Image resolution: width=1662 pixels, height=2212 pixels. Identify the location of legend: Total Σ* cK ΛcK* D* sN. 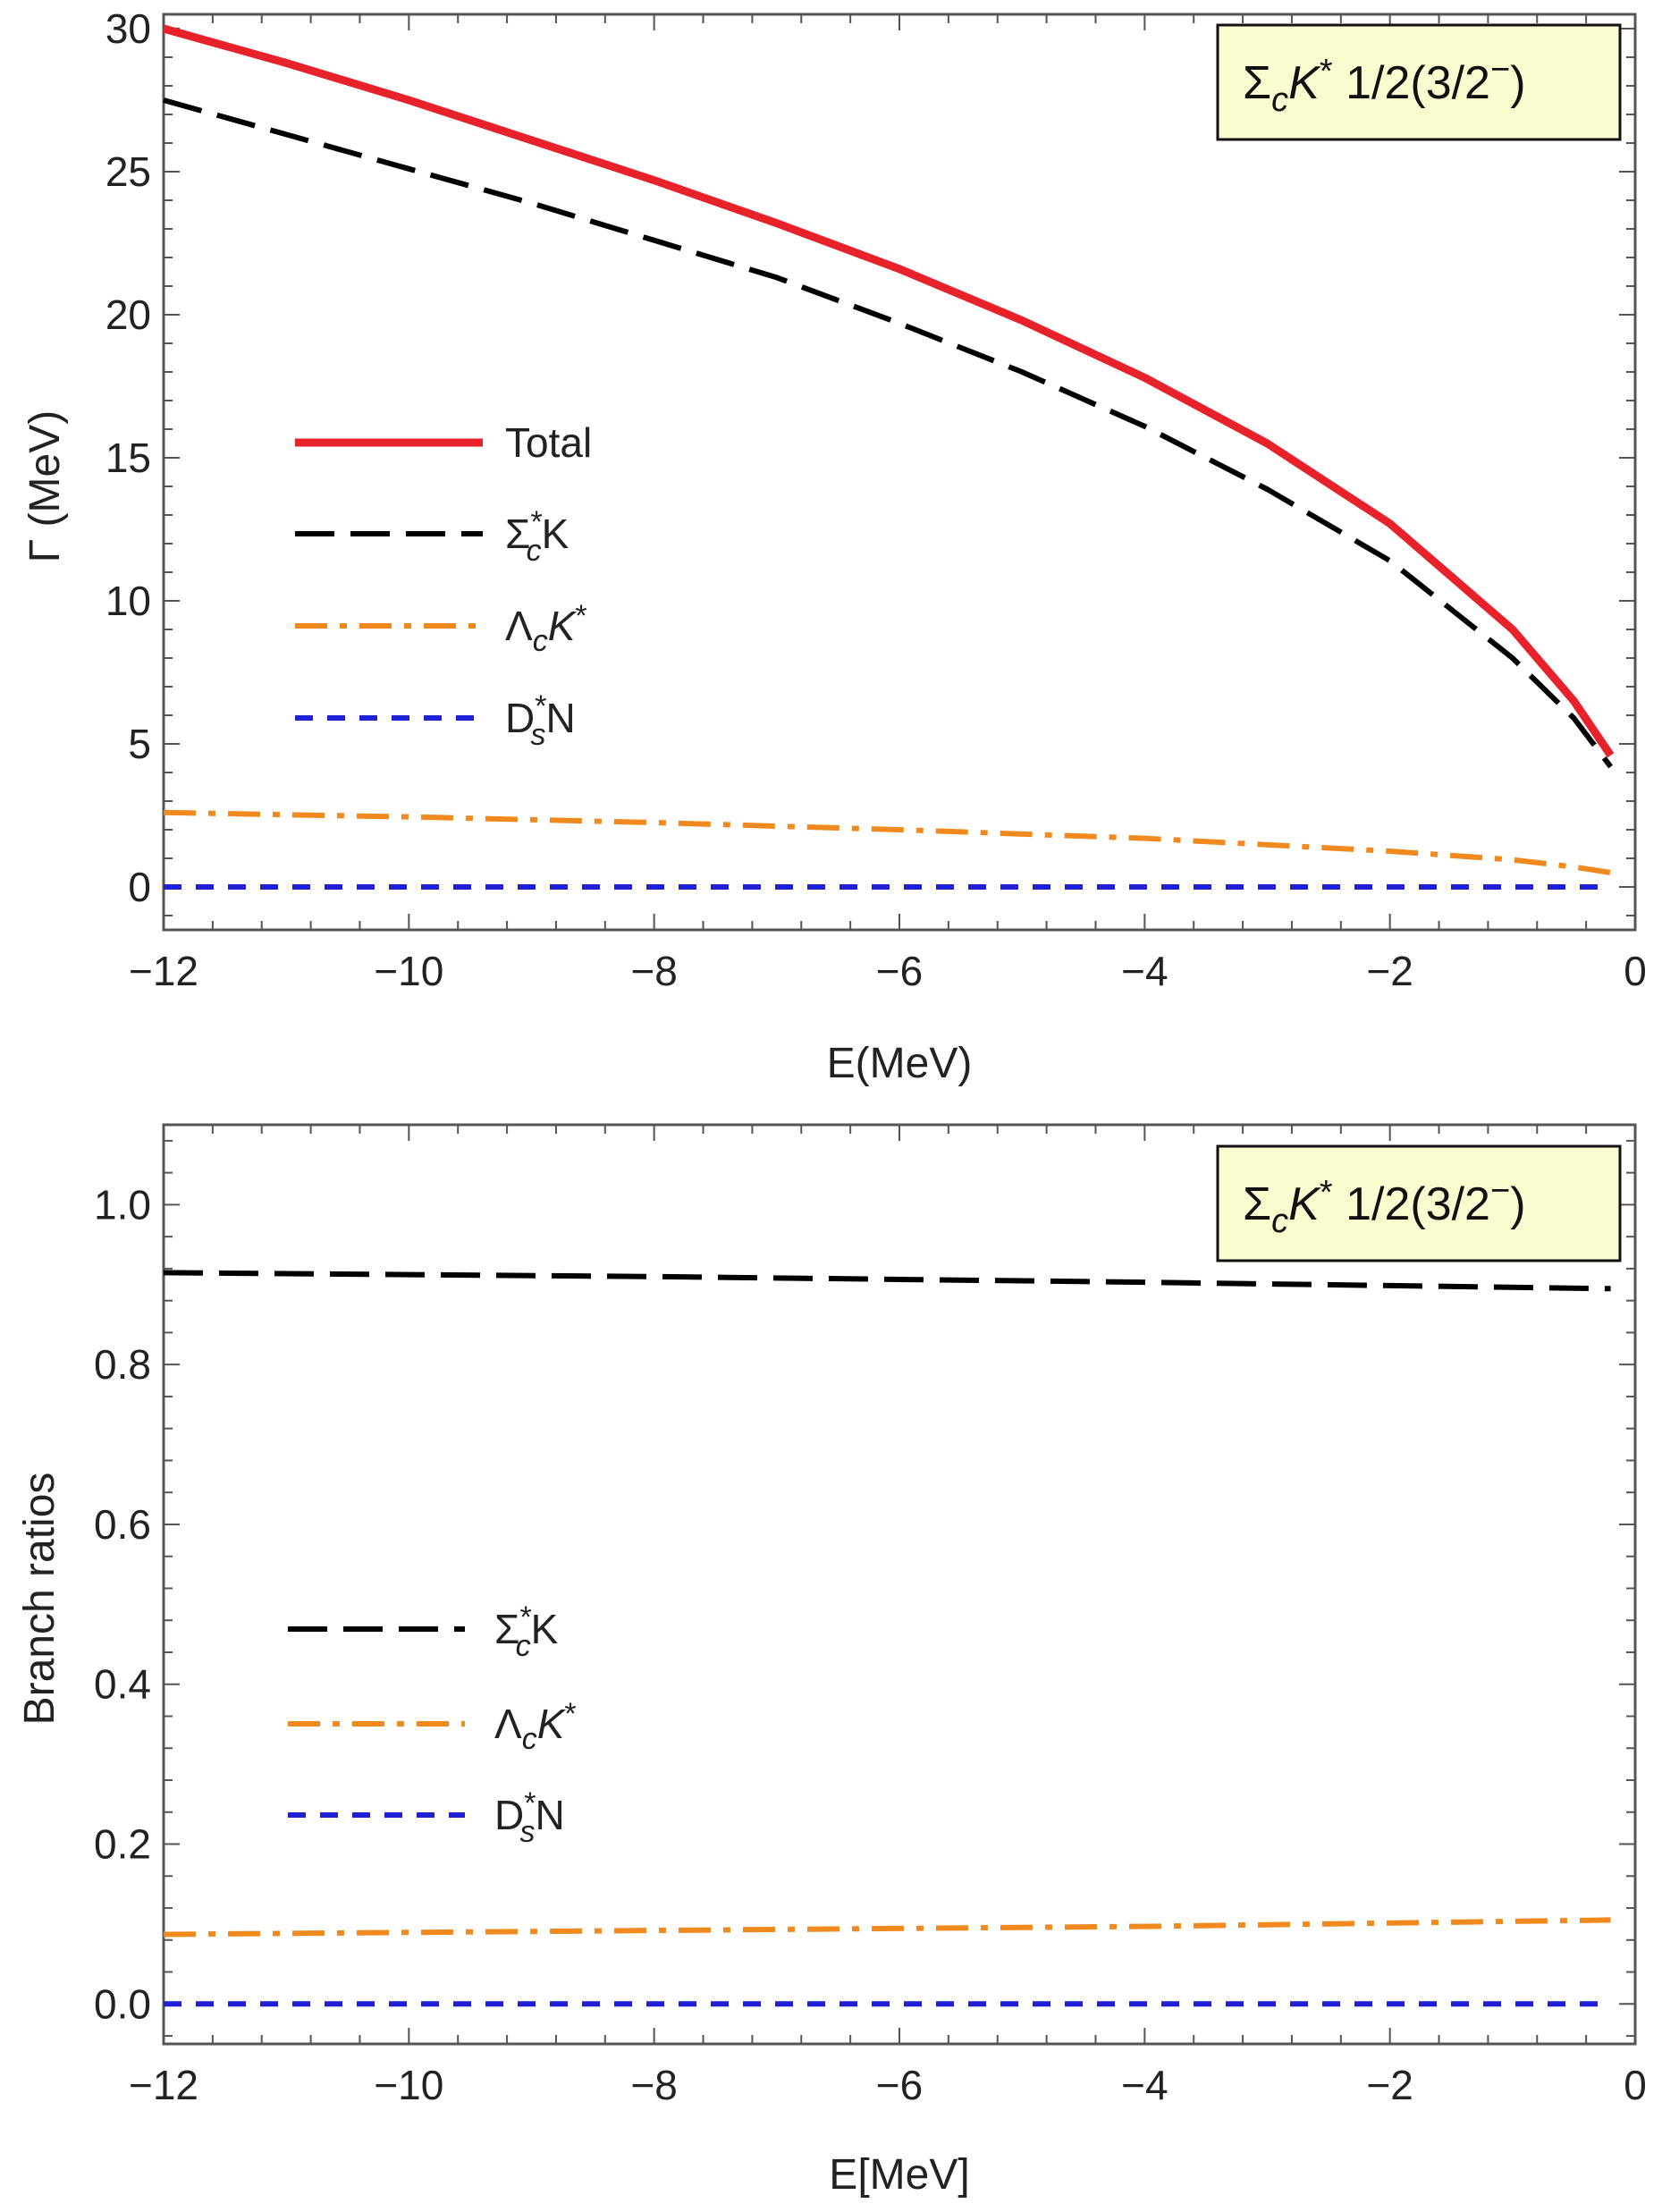
(443, 585).